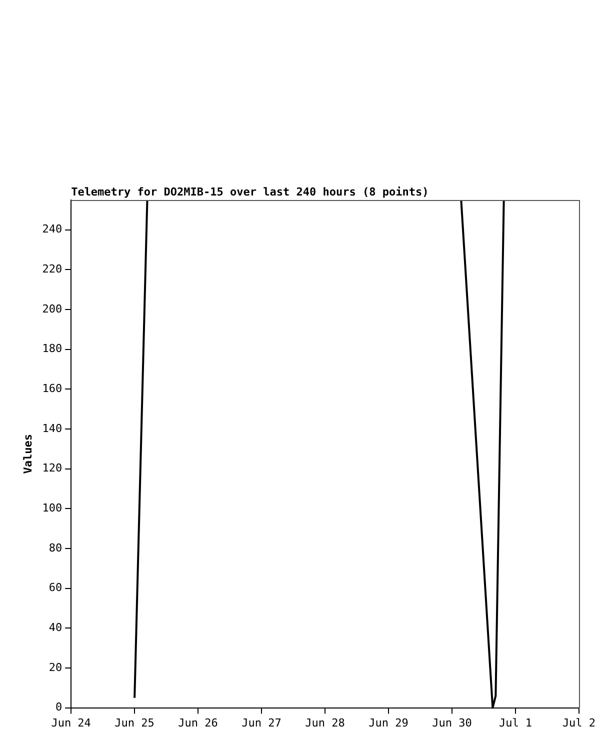  Describe the element at coordinates (55, 667) in the screenshot. I see `y-tick-label: 20` at that location.